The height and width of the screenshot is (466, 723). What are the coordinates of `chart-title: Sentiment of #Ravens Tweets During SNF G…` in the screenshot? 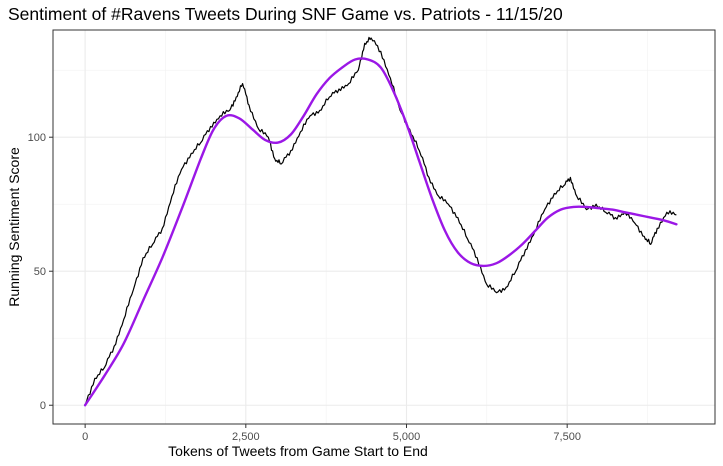 It's located at (285, 14).